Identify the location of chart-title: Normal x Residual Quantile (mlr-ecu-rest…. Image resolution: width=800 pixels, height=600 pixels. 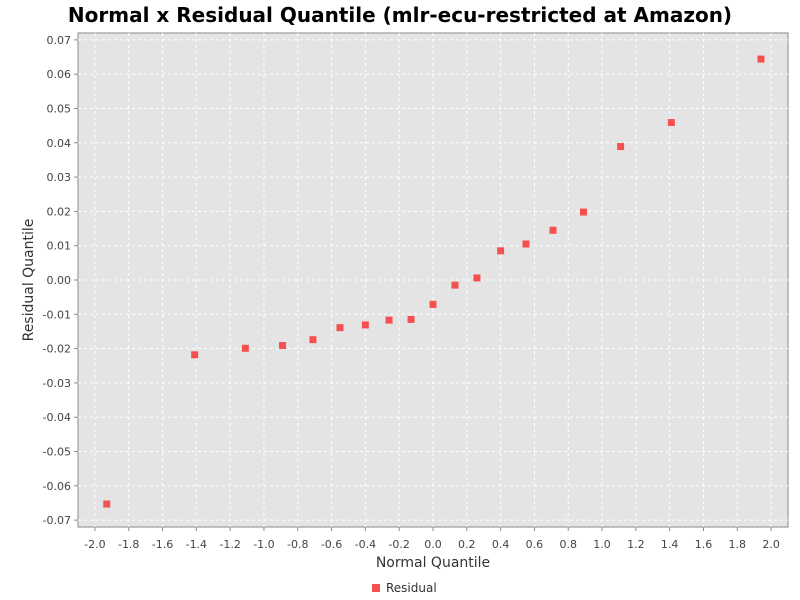
(400, 15).